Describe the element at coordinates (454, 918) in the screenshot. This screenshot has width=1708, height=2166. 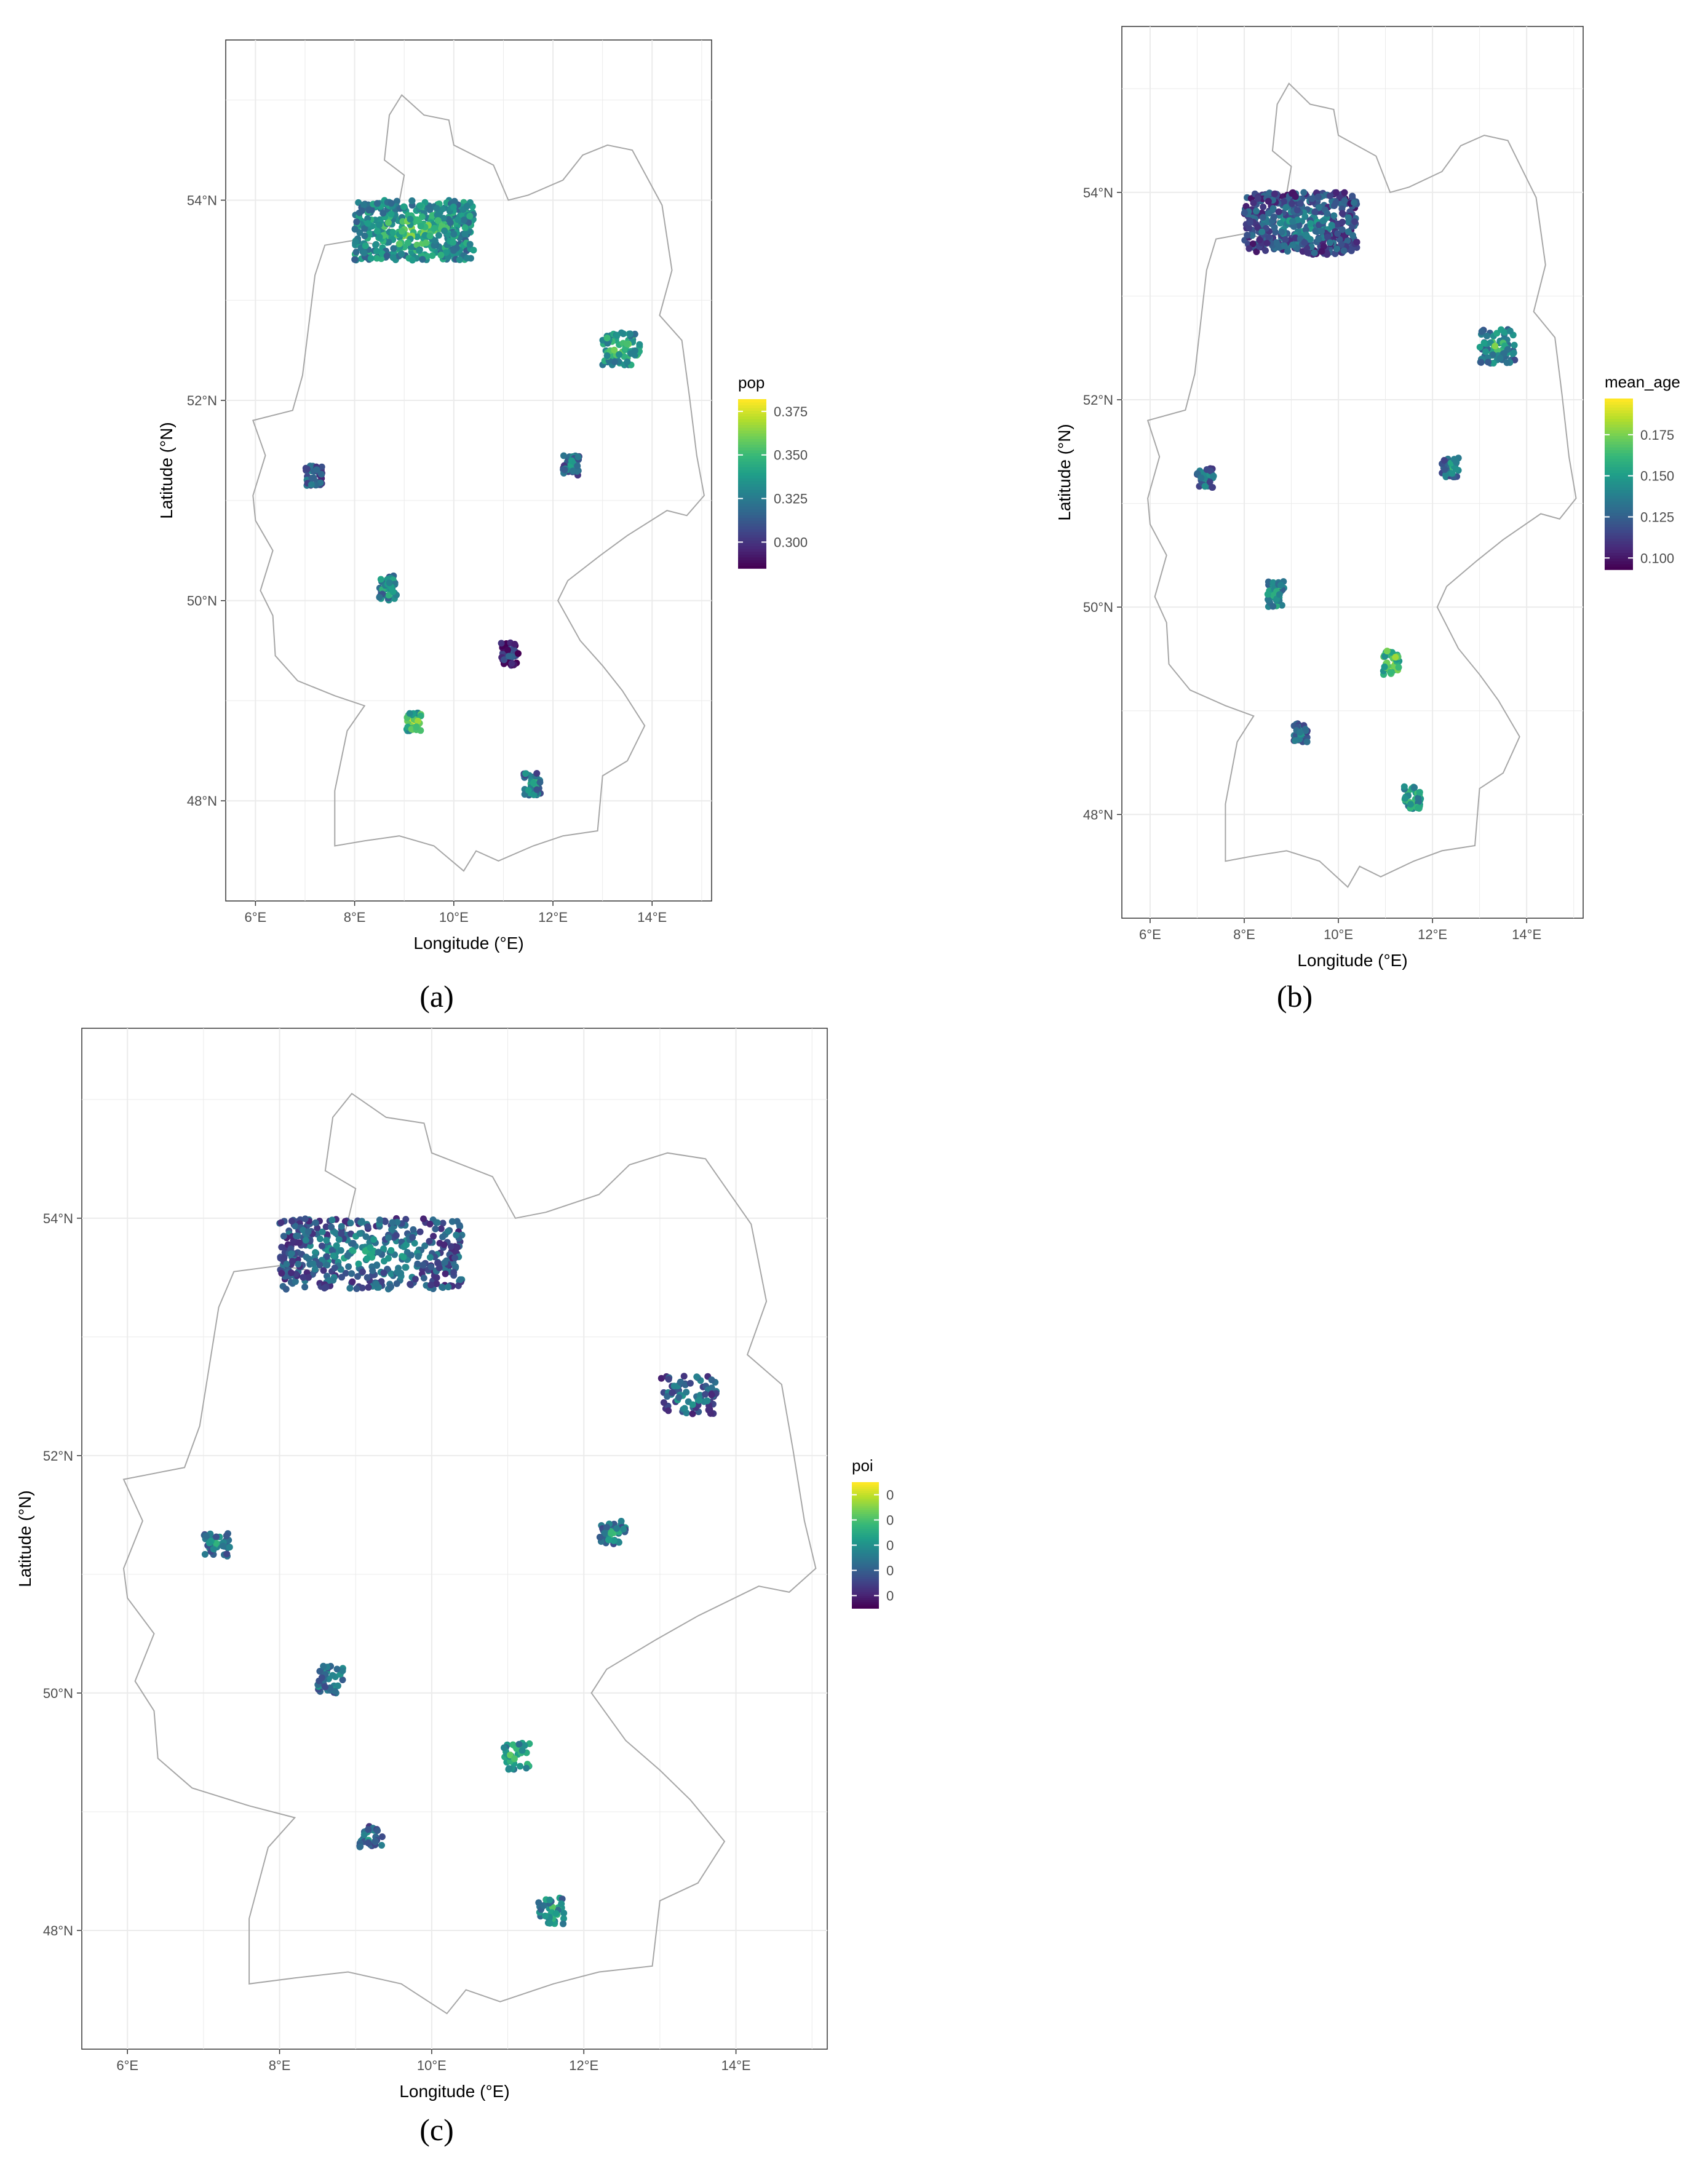
I see `x-tick-label: 10°E` at that location.